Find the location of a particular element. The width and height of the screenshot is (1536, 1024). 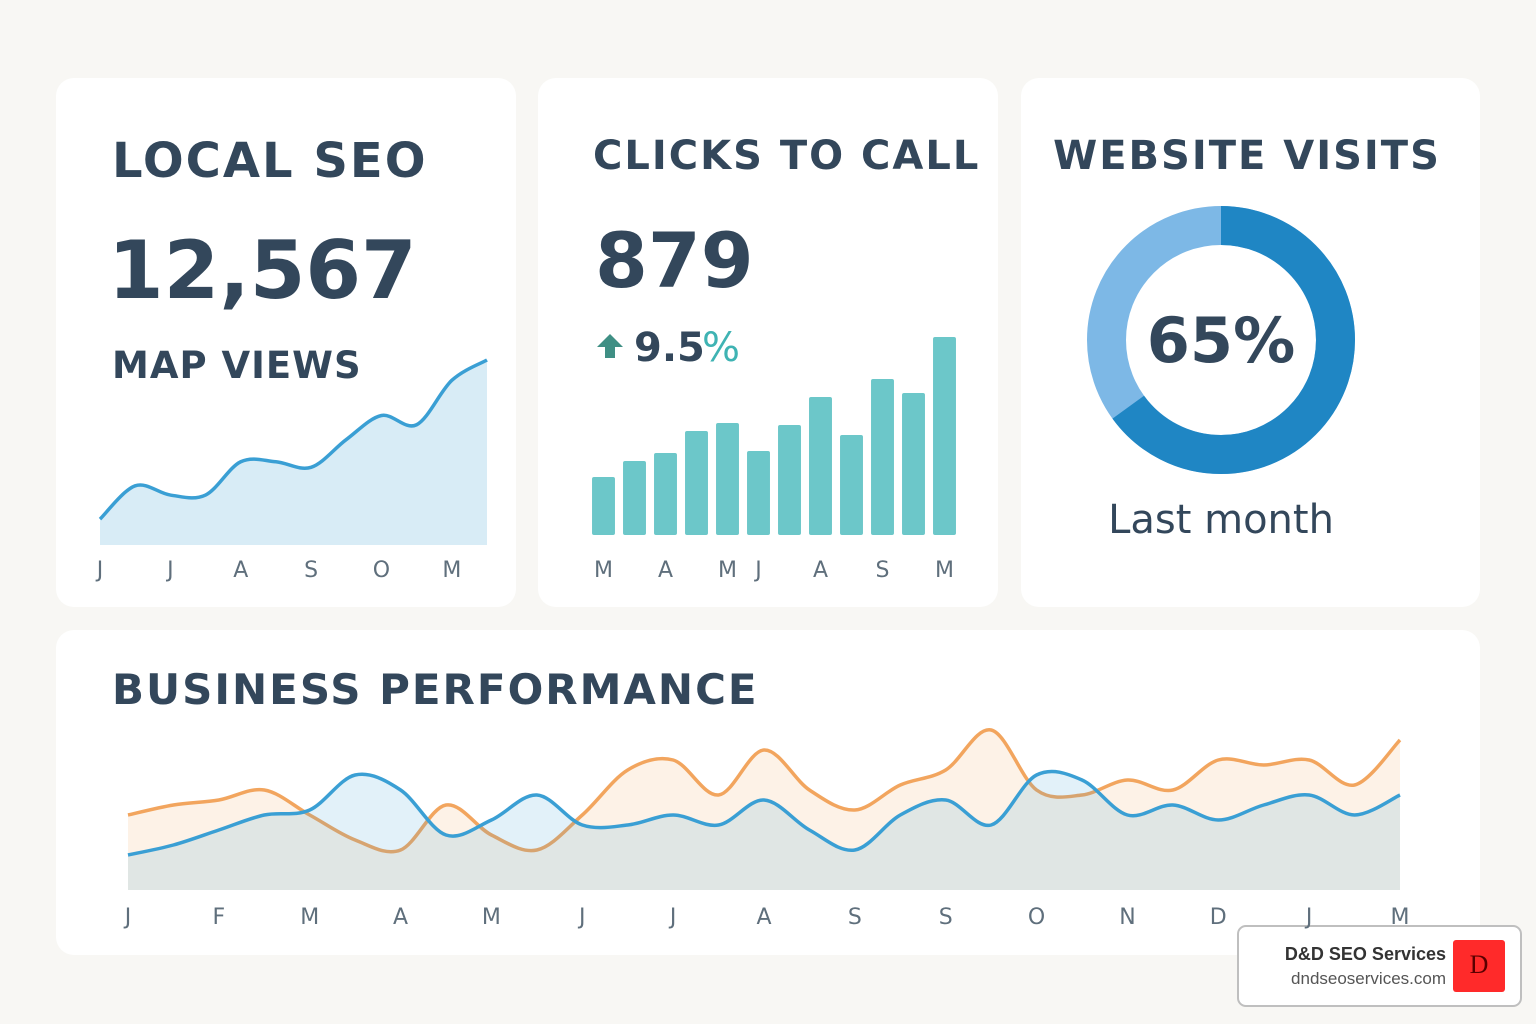

badge is located at coordinates (1379, 966).